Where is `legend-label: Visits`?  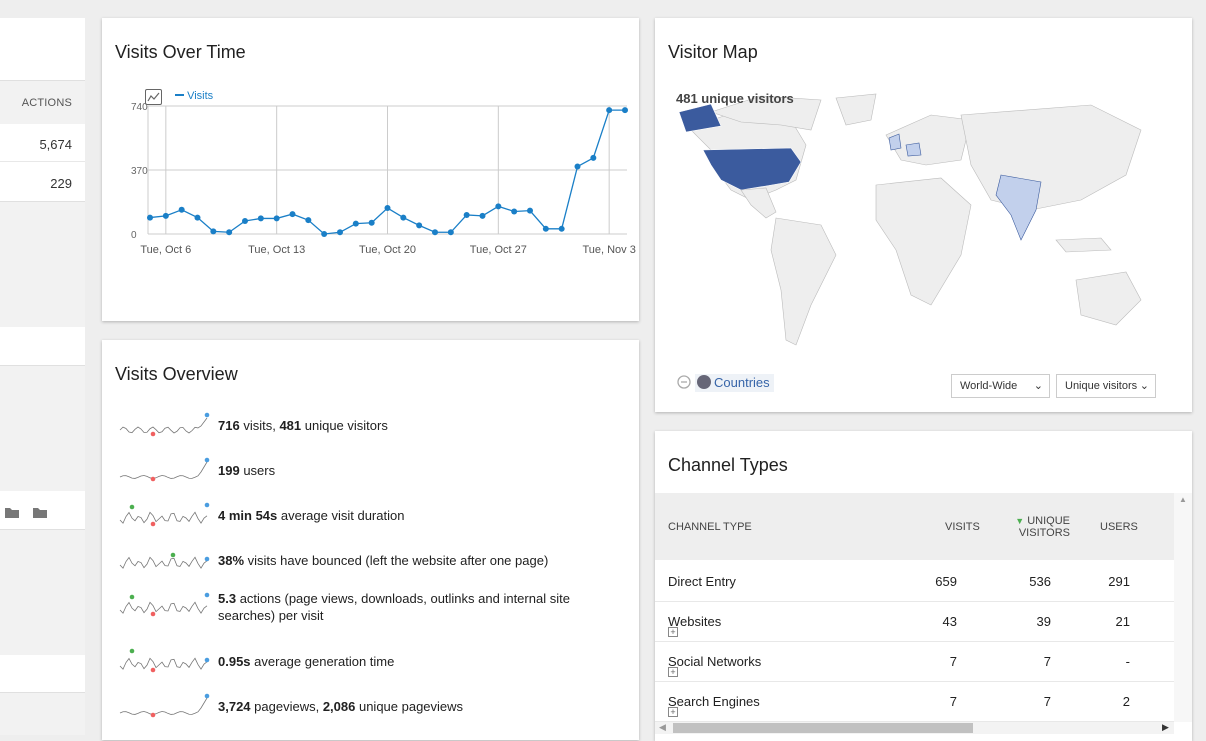 legend-label: Visits is located at coordinates (200, 96).